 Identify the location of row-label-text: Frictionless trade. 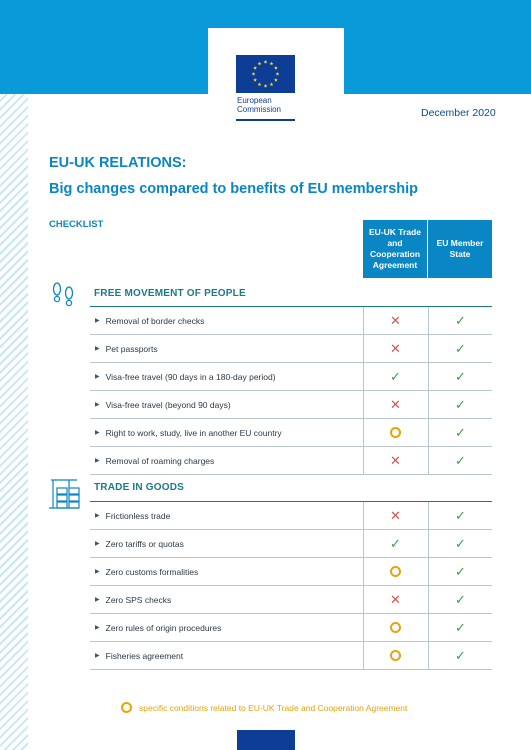
(138, 515).